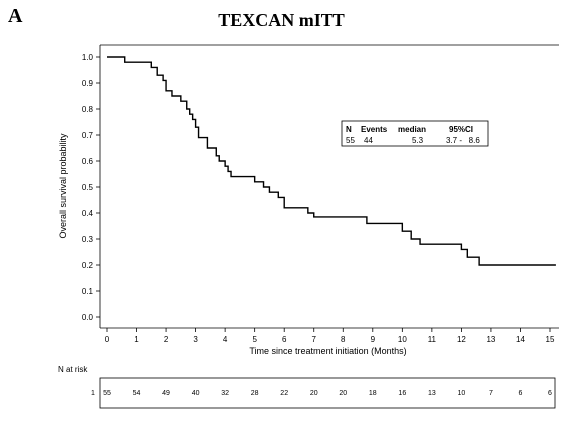 This screenshot has width=563, height=421. Describe the element at coordinates (107, 393) in the screenshot. I see `risk-value: 55` at that location.